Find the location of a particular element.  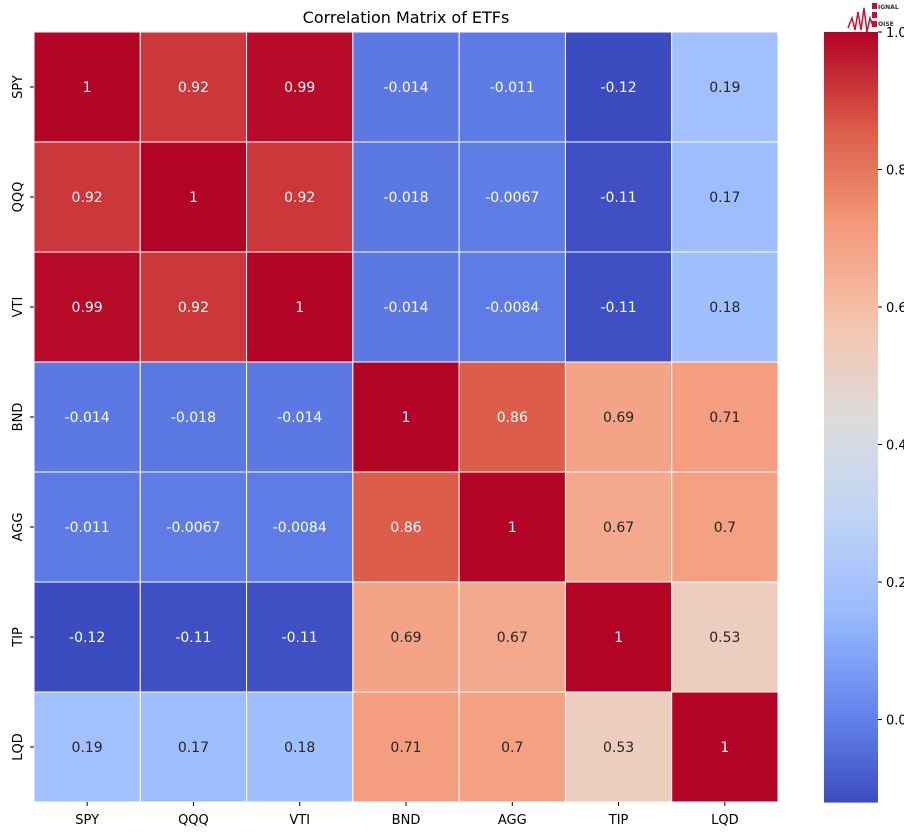

cell-label: 0.86 is located at coordinates (405, 528).